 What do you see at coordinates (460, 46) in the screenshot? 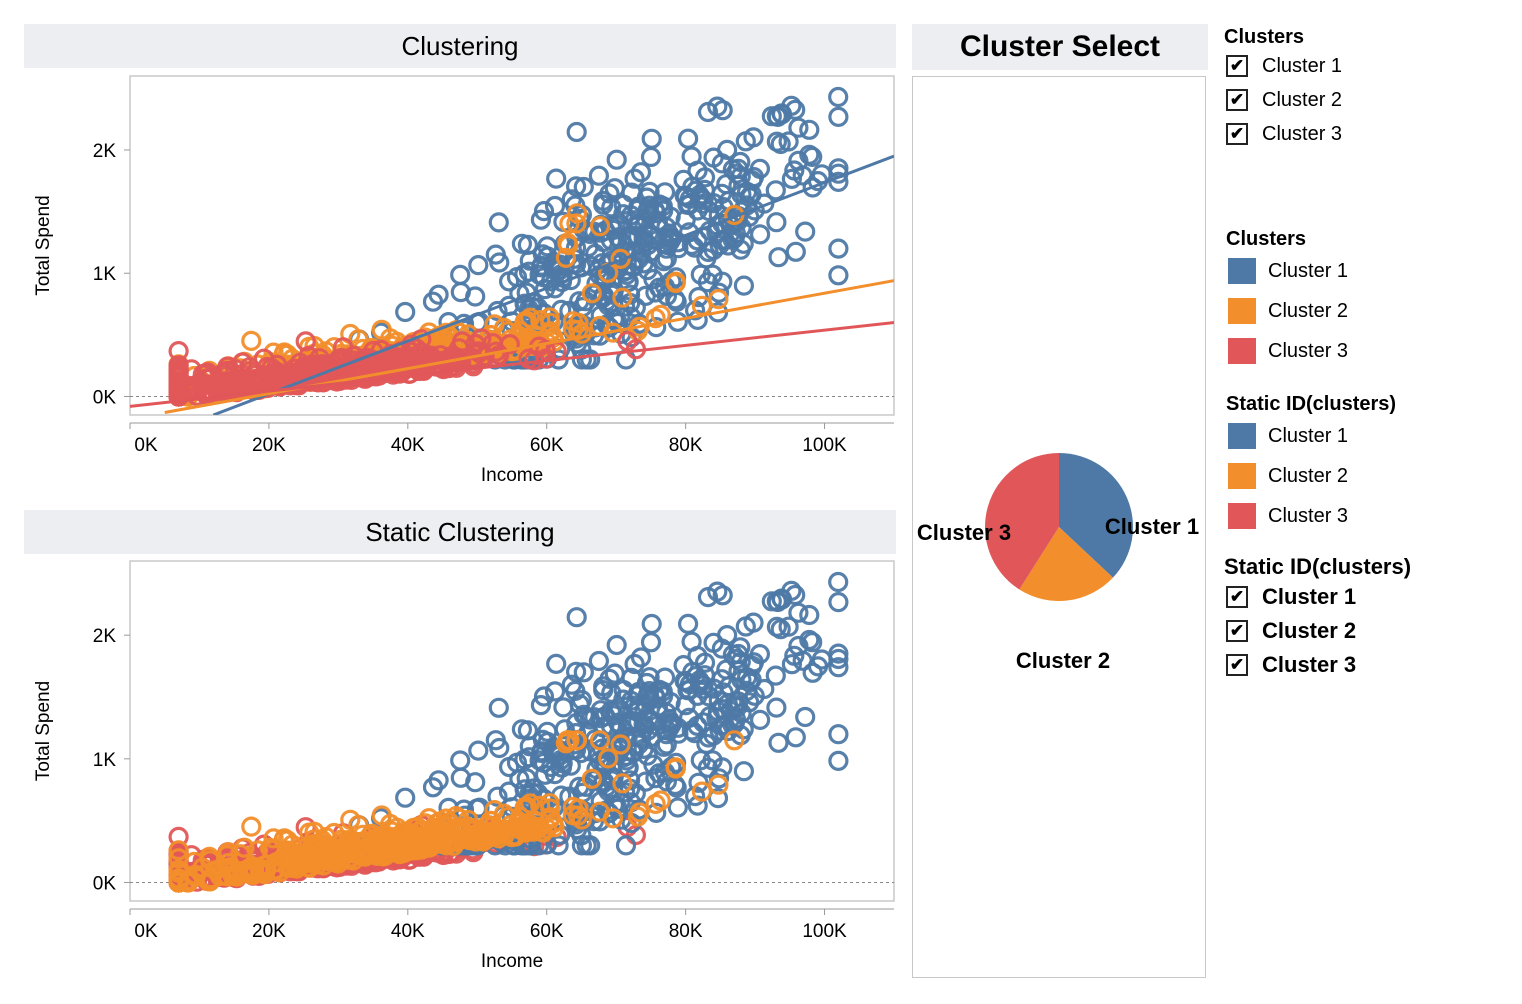
I see `clustering-panel-title: Clustering` at bounding box center [460, 46].